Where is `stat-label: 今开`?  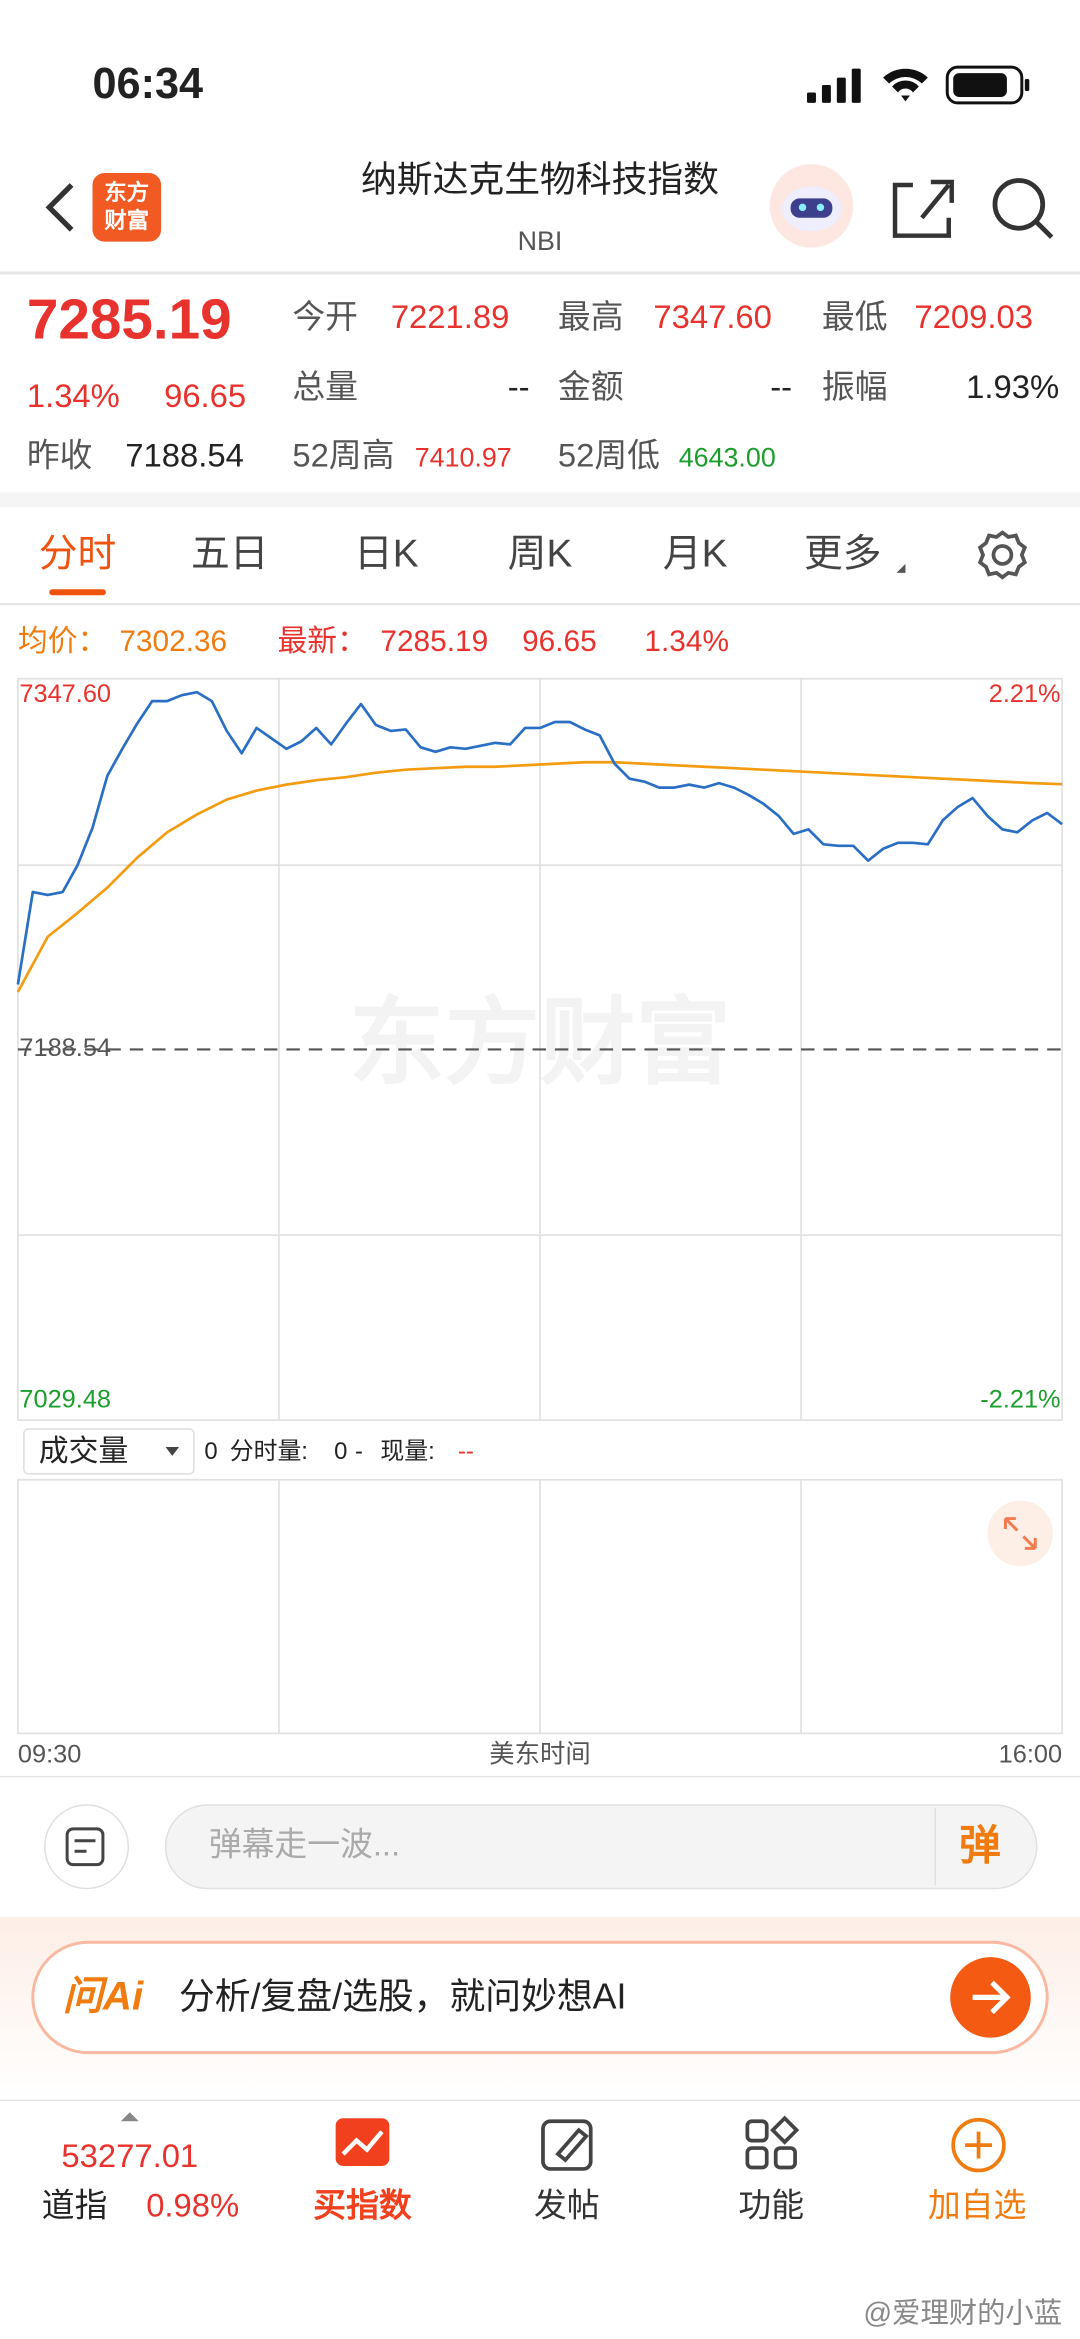
stat-label: 今开 is located at coordinates (325, 316).